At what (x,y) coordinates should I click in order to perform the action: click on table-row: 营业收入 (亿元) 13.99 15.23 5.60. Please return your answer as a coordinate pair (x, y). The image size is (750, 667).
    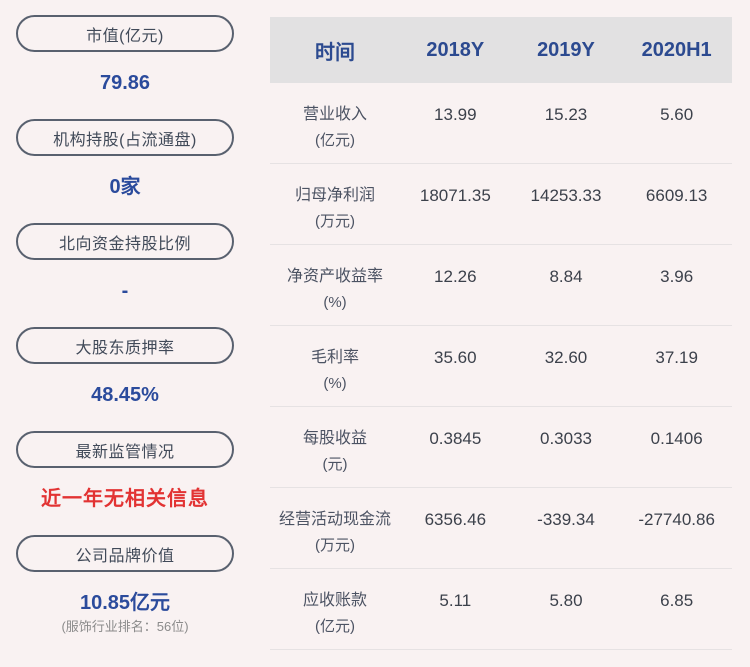
    Looking at the image, I should click on (501, 123).